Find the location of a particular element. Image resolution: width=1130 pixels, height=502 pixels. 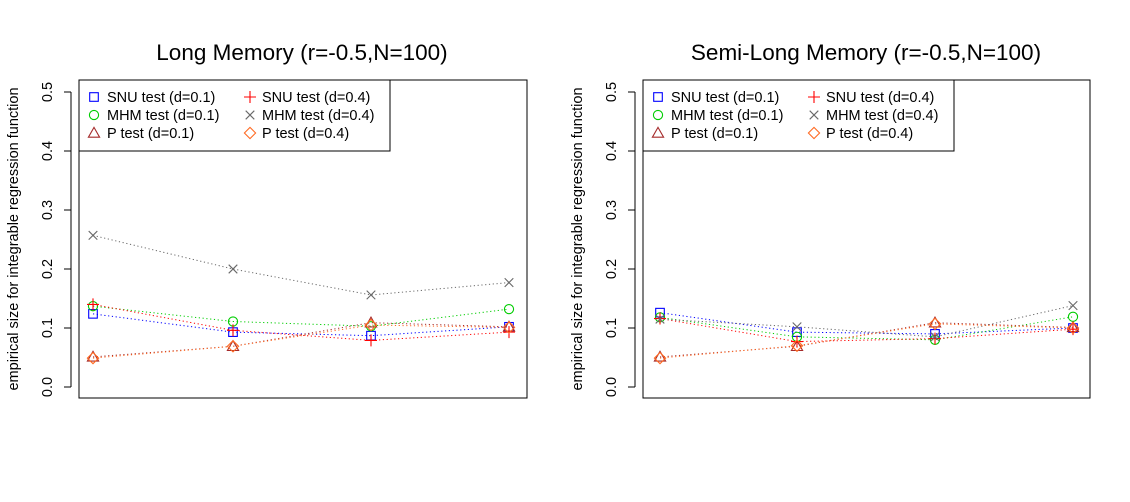

legend-marker-triangle is located at coordinates (658, 132).